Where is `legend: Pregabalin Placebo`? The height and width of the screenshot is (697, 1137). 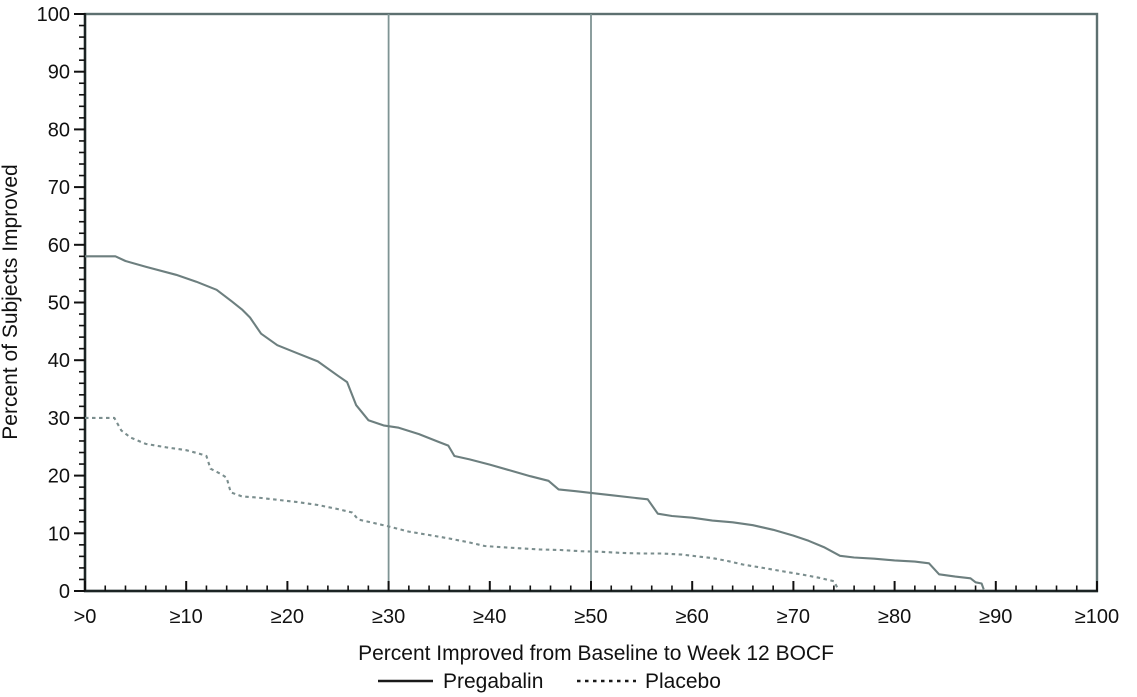
legend: Pregabalin Placebo is located at coordinates (549, 681).